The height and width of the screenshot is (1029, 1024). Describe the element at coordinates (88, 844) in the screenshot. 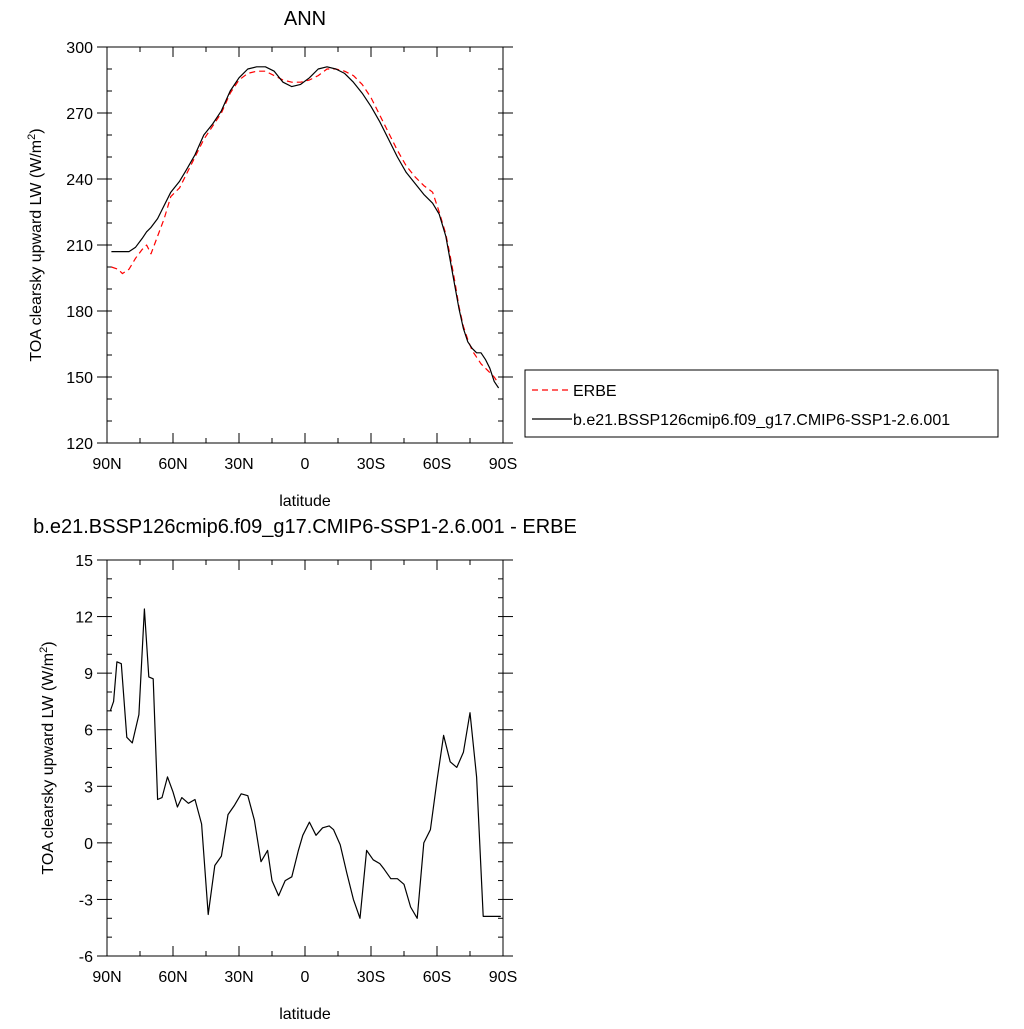

I see `bottom-y-tick-label: 0` at that location.